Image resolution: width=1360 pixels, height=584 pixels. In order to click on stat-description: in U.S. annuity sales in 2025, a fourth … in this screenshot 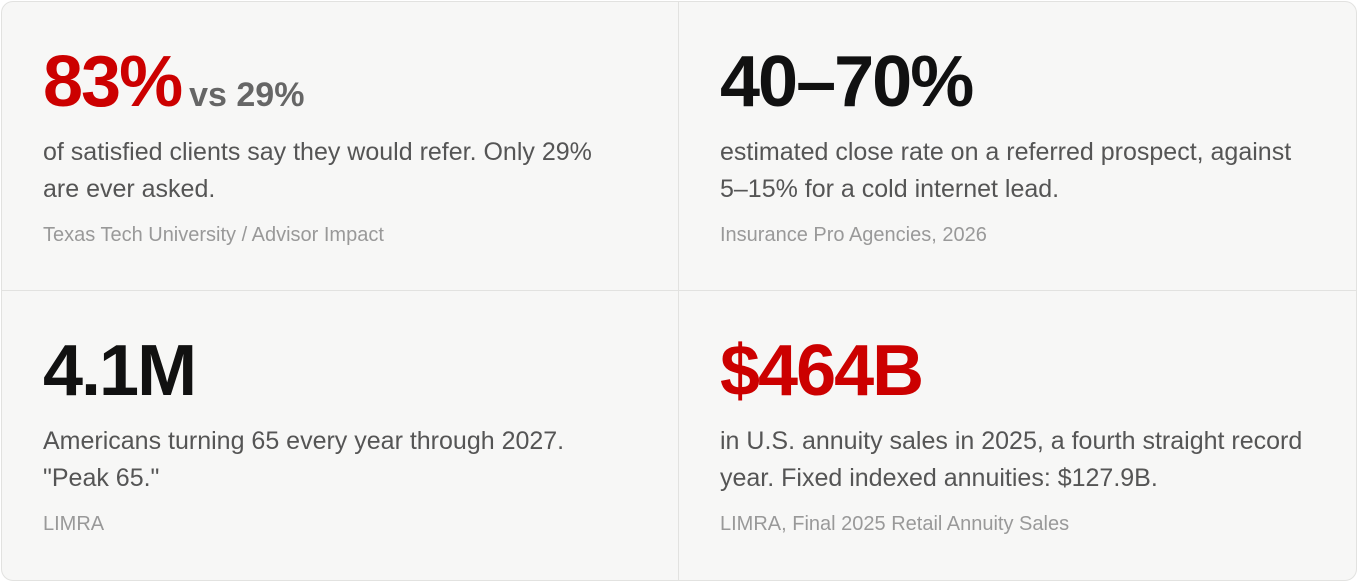, I will do `click(1011, 459)`.